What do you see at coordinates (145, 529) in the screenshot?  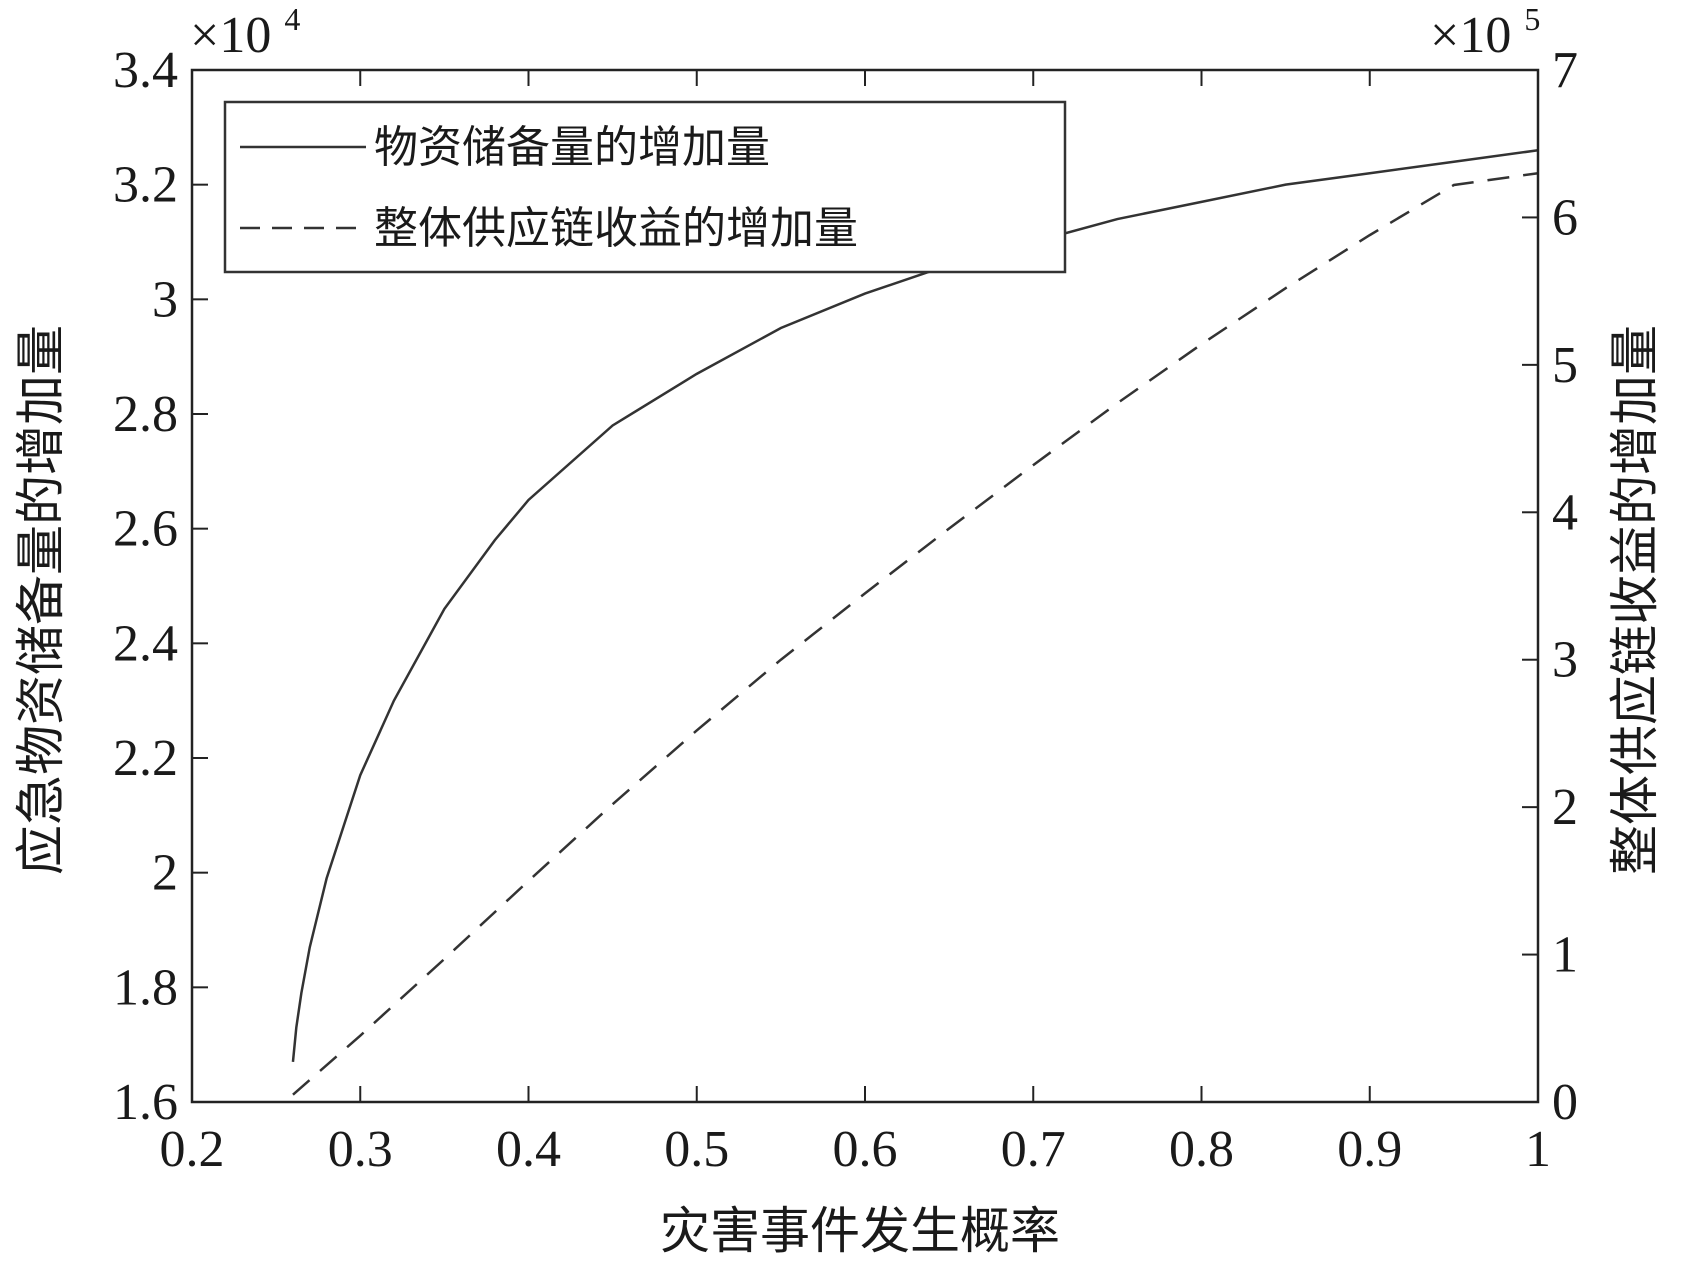 I see `y-left-tick-label: 2.6` at bounding box center [145, 529].